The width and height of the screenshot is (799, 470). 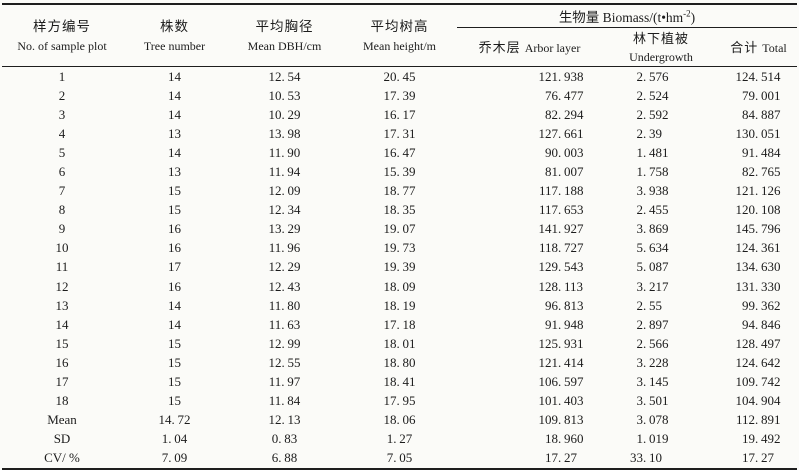 What do you see at coordinates (621, 17) in the screenshot?
I see `biomass-group-label: 生物量 Biomass/(t•hm` at bounding box center [621, 17].